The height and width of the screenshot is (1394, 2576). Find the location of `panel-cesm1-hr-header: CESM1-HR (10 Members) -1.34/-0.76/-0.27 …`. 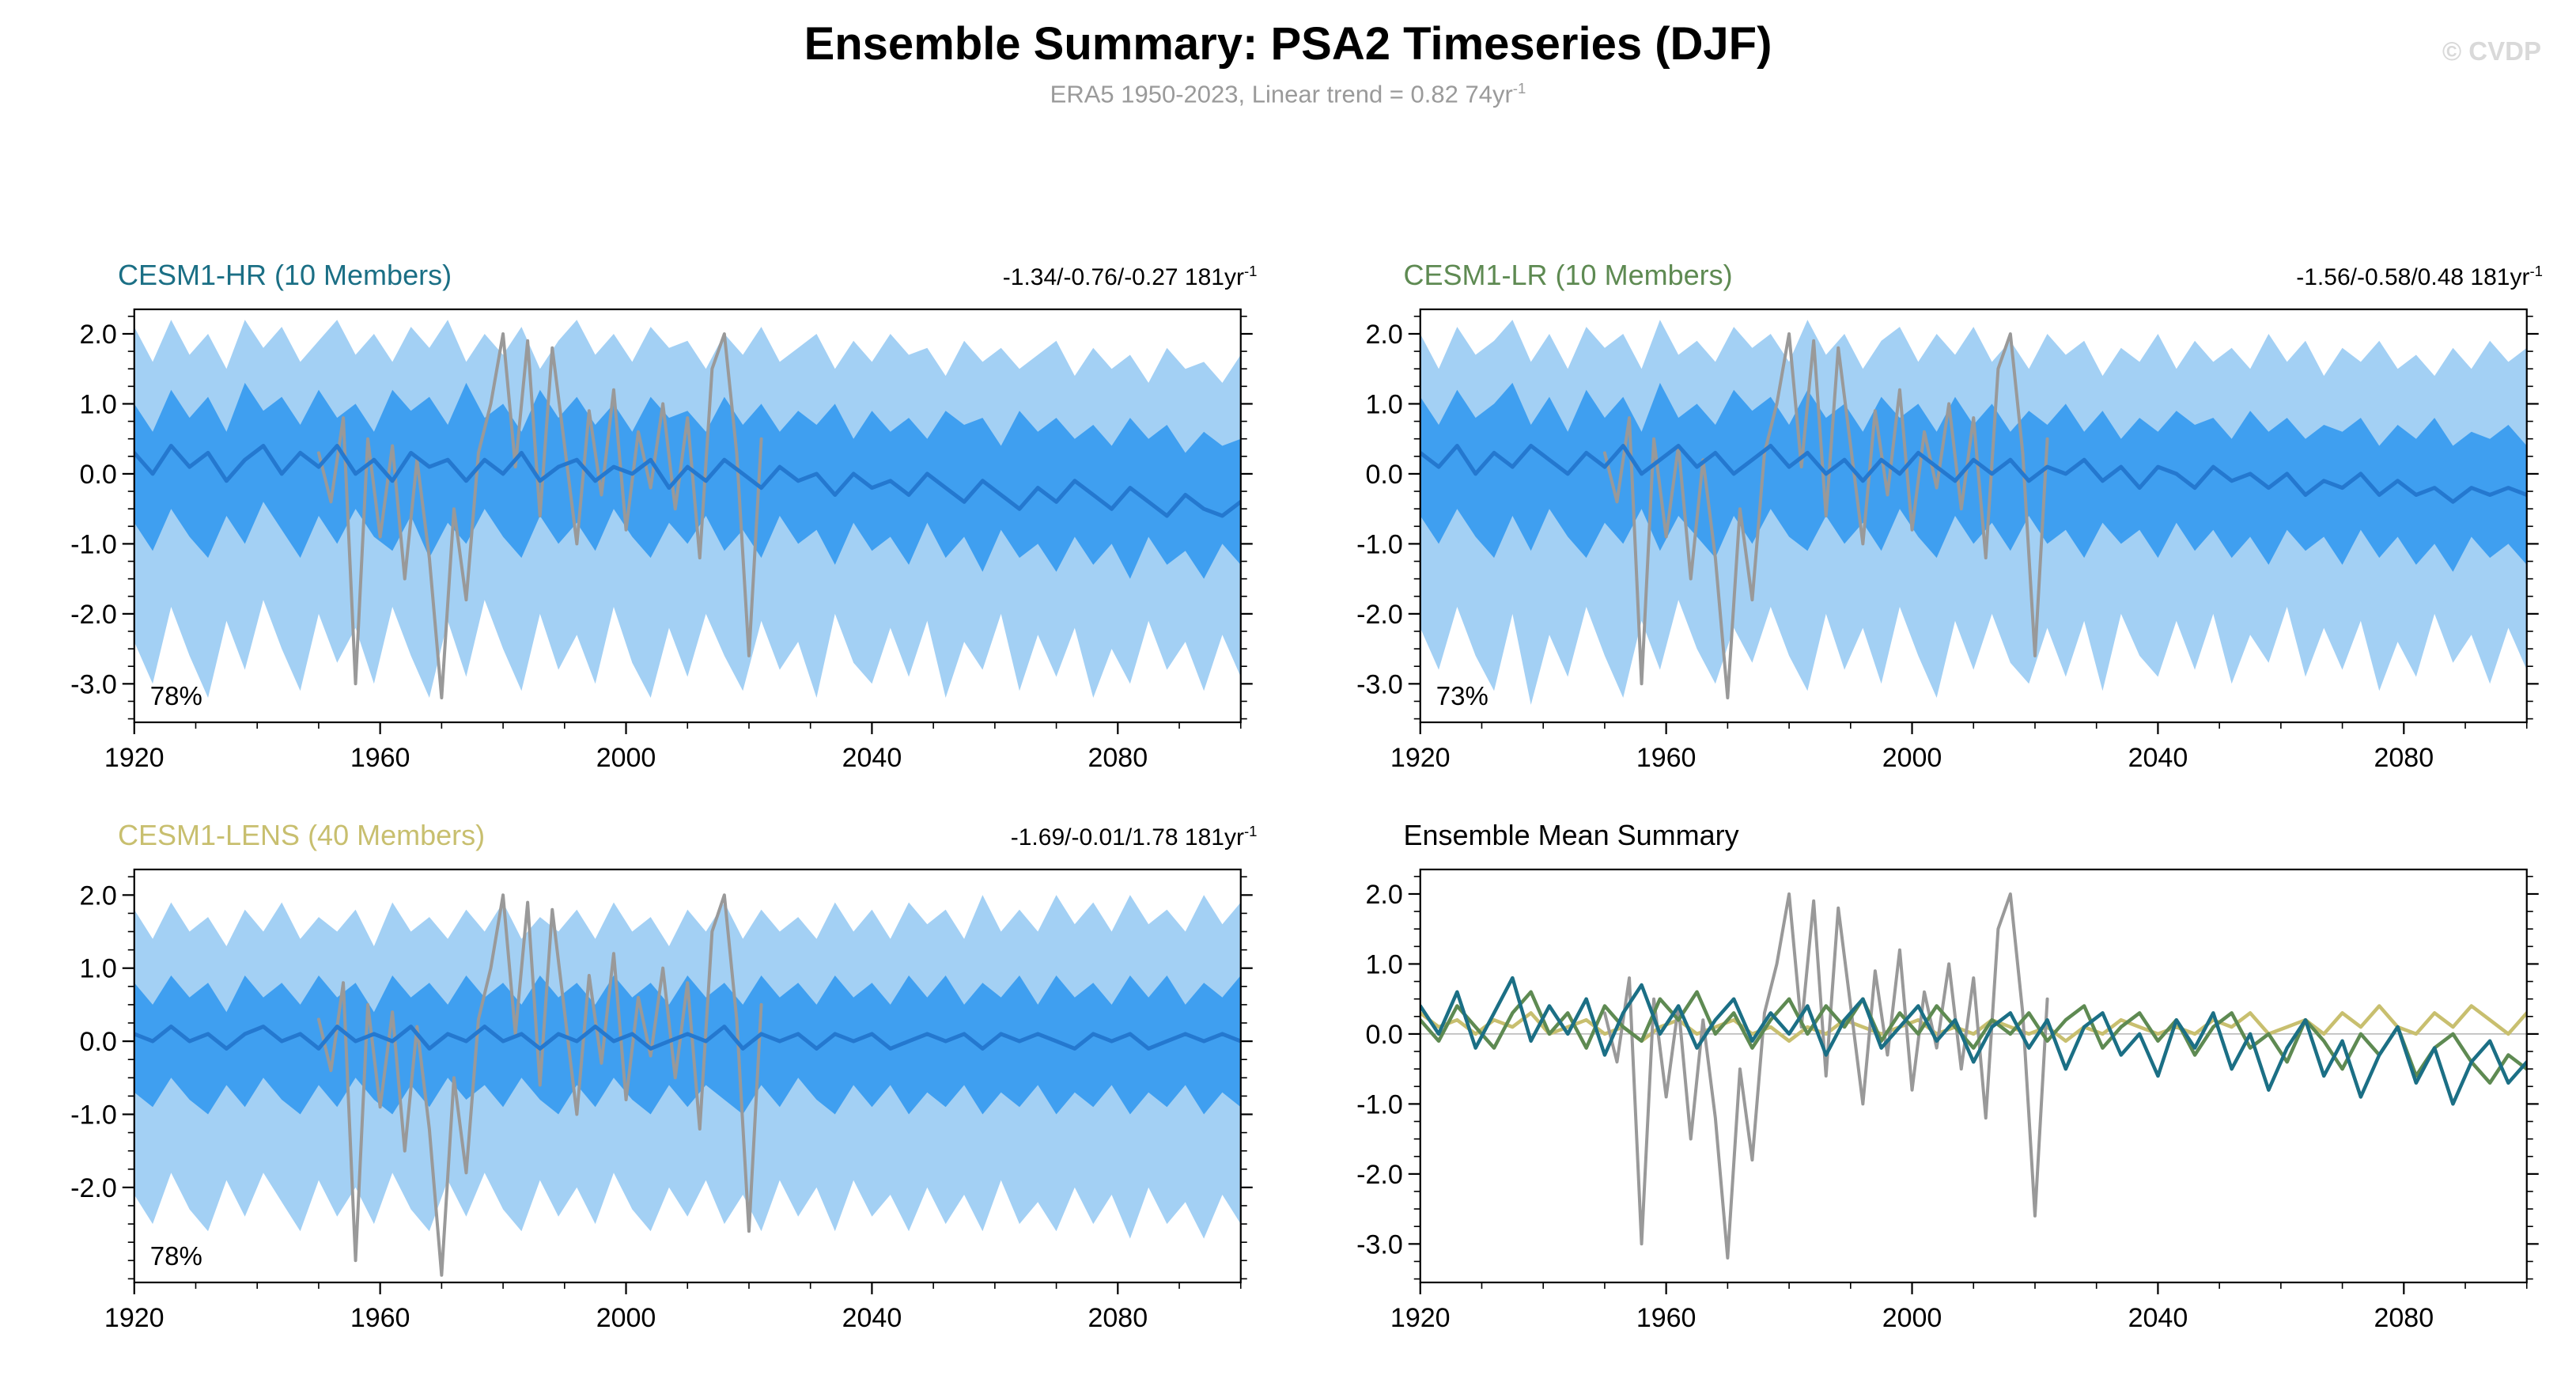

panel-cesm1-hr-header: CESM1-HR (10 Members) -1.34/-0.76/-0.27 … is located at coordinates (653, 277).